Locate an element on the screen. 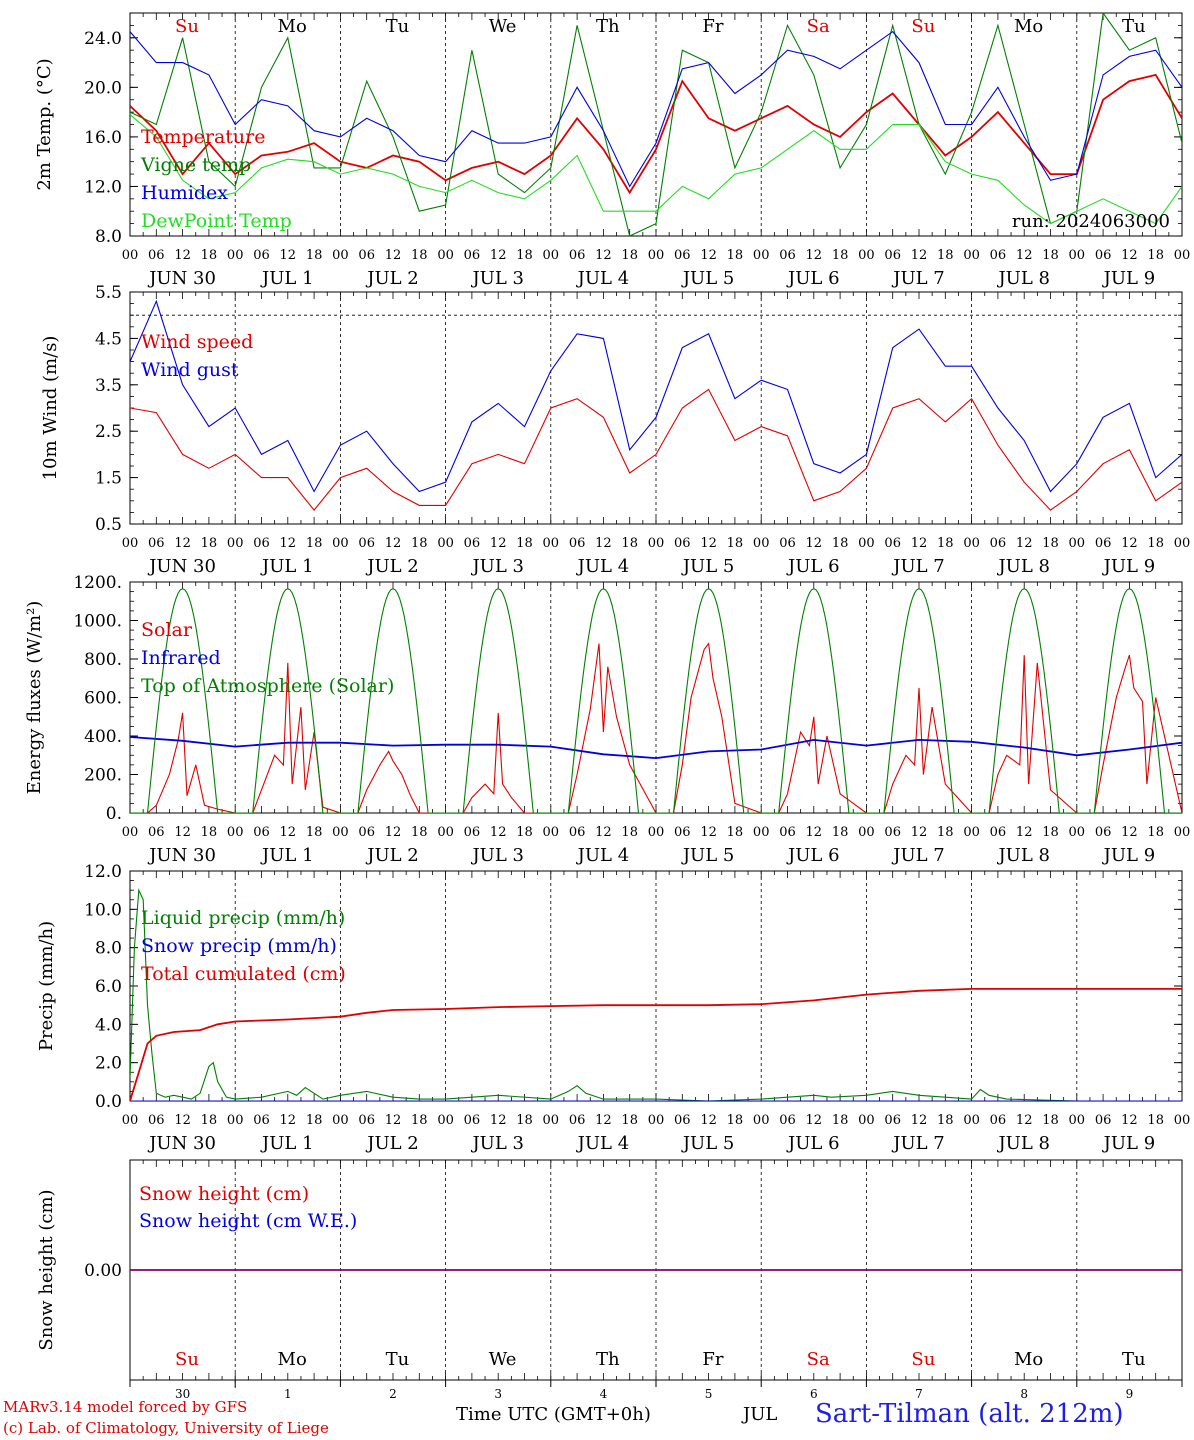 This screenshot has width=1194, height=1440. series-group is located at coordinates (656, 700).